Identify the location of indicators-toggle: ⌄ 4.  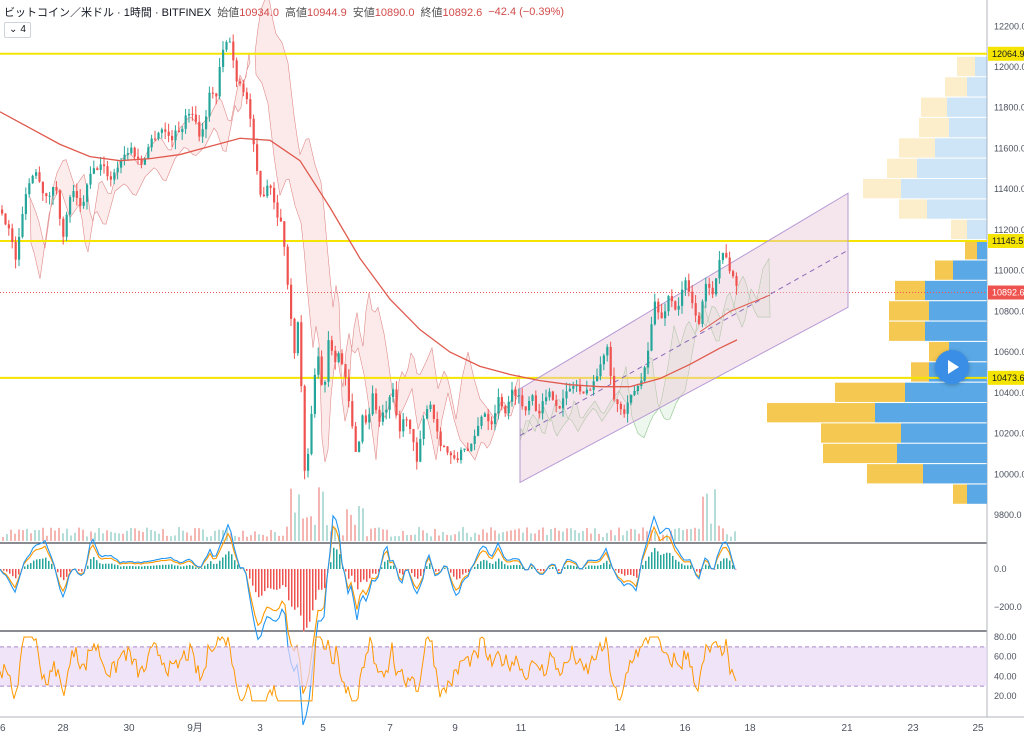
(17, 30).